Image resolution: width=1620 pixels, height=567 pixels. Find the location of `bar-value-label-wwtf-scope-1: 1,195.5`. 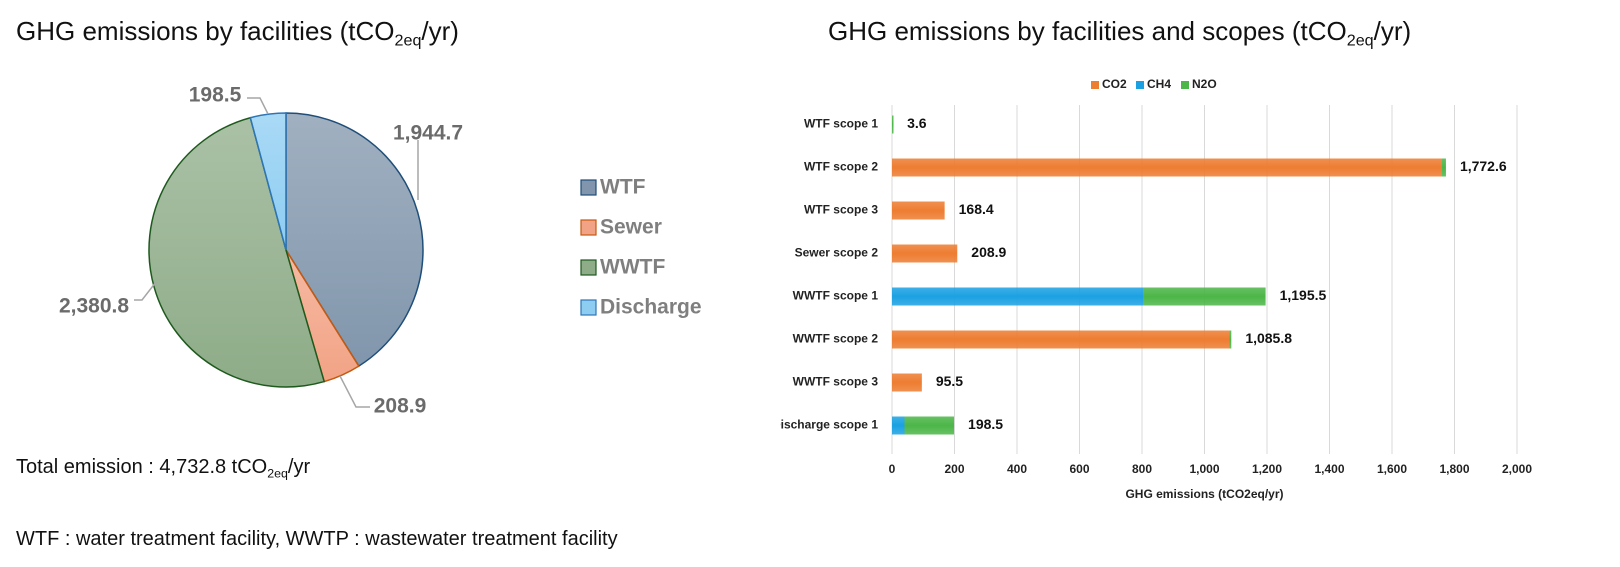

bar-value-label-wwtf-scope-1: 1,195.5 is located at coordinates (1303, 295).